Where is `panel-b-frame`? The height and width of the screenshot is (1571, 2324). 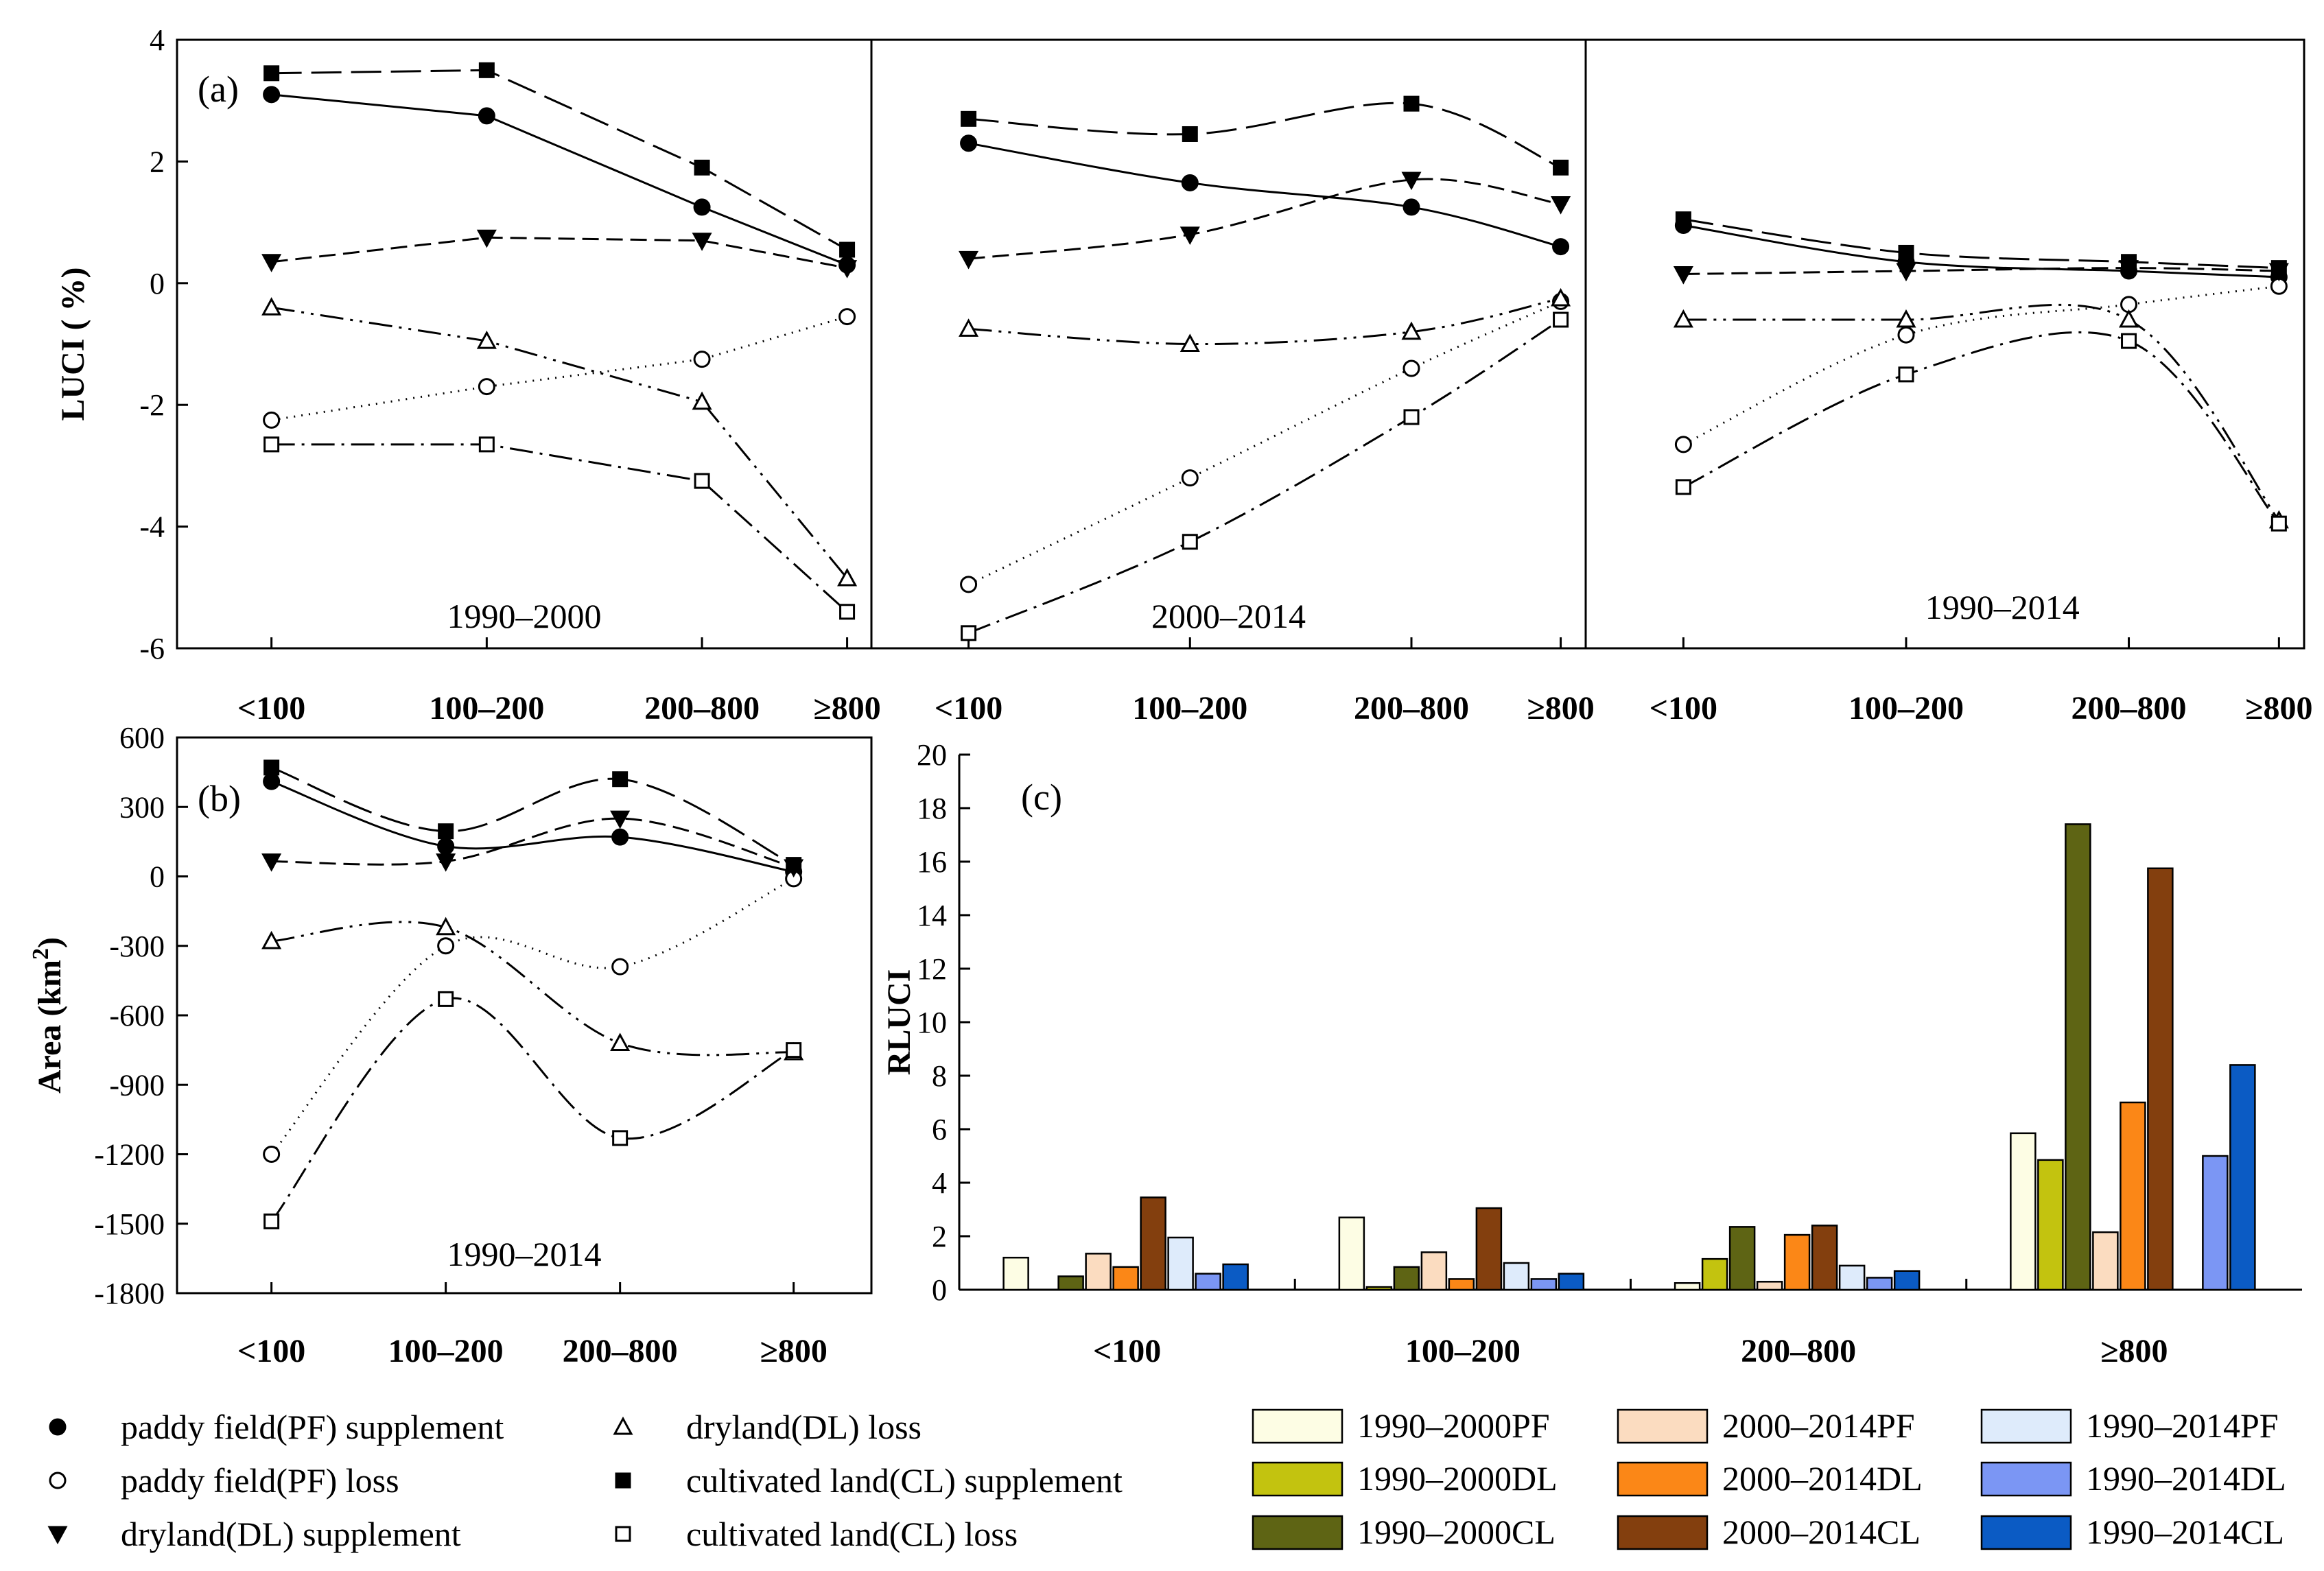
panel-b-frame is located at coordinates (524, 1015).